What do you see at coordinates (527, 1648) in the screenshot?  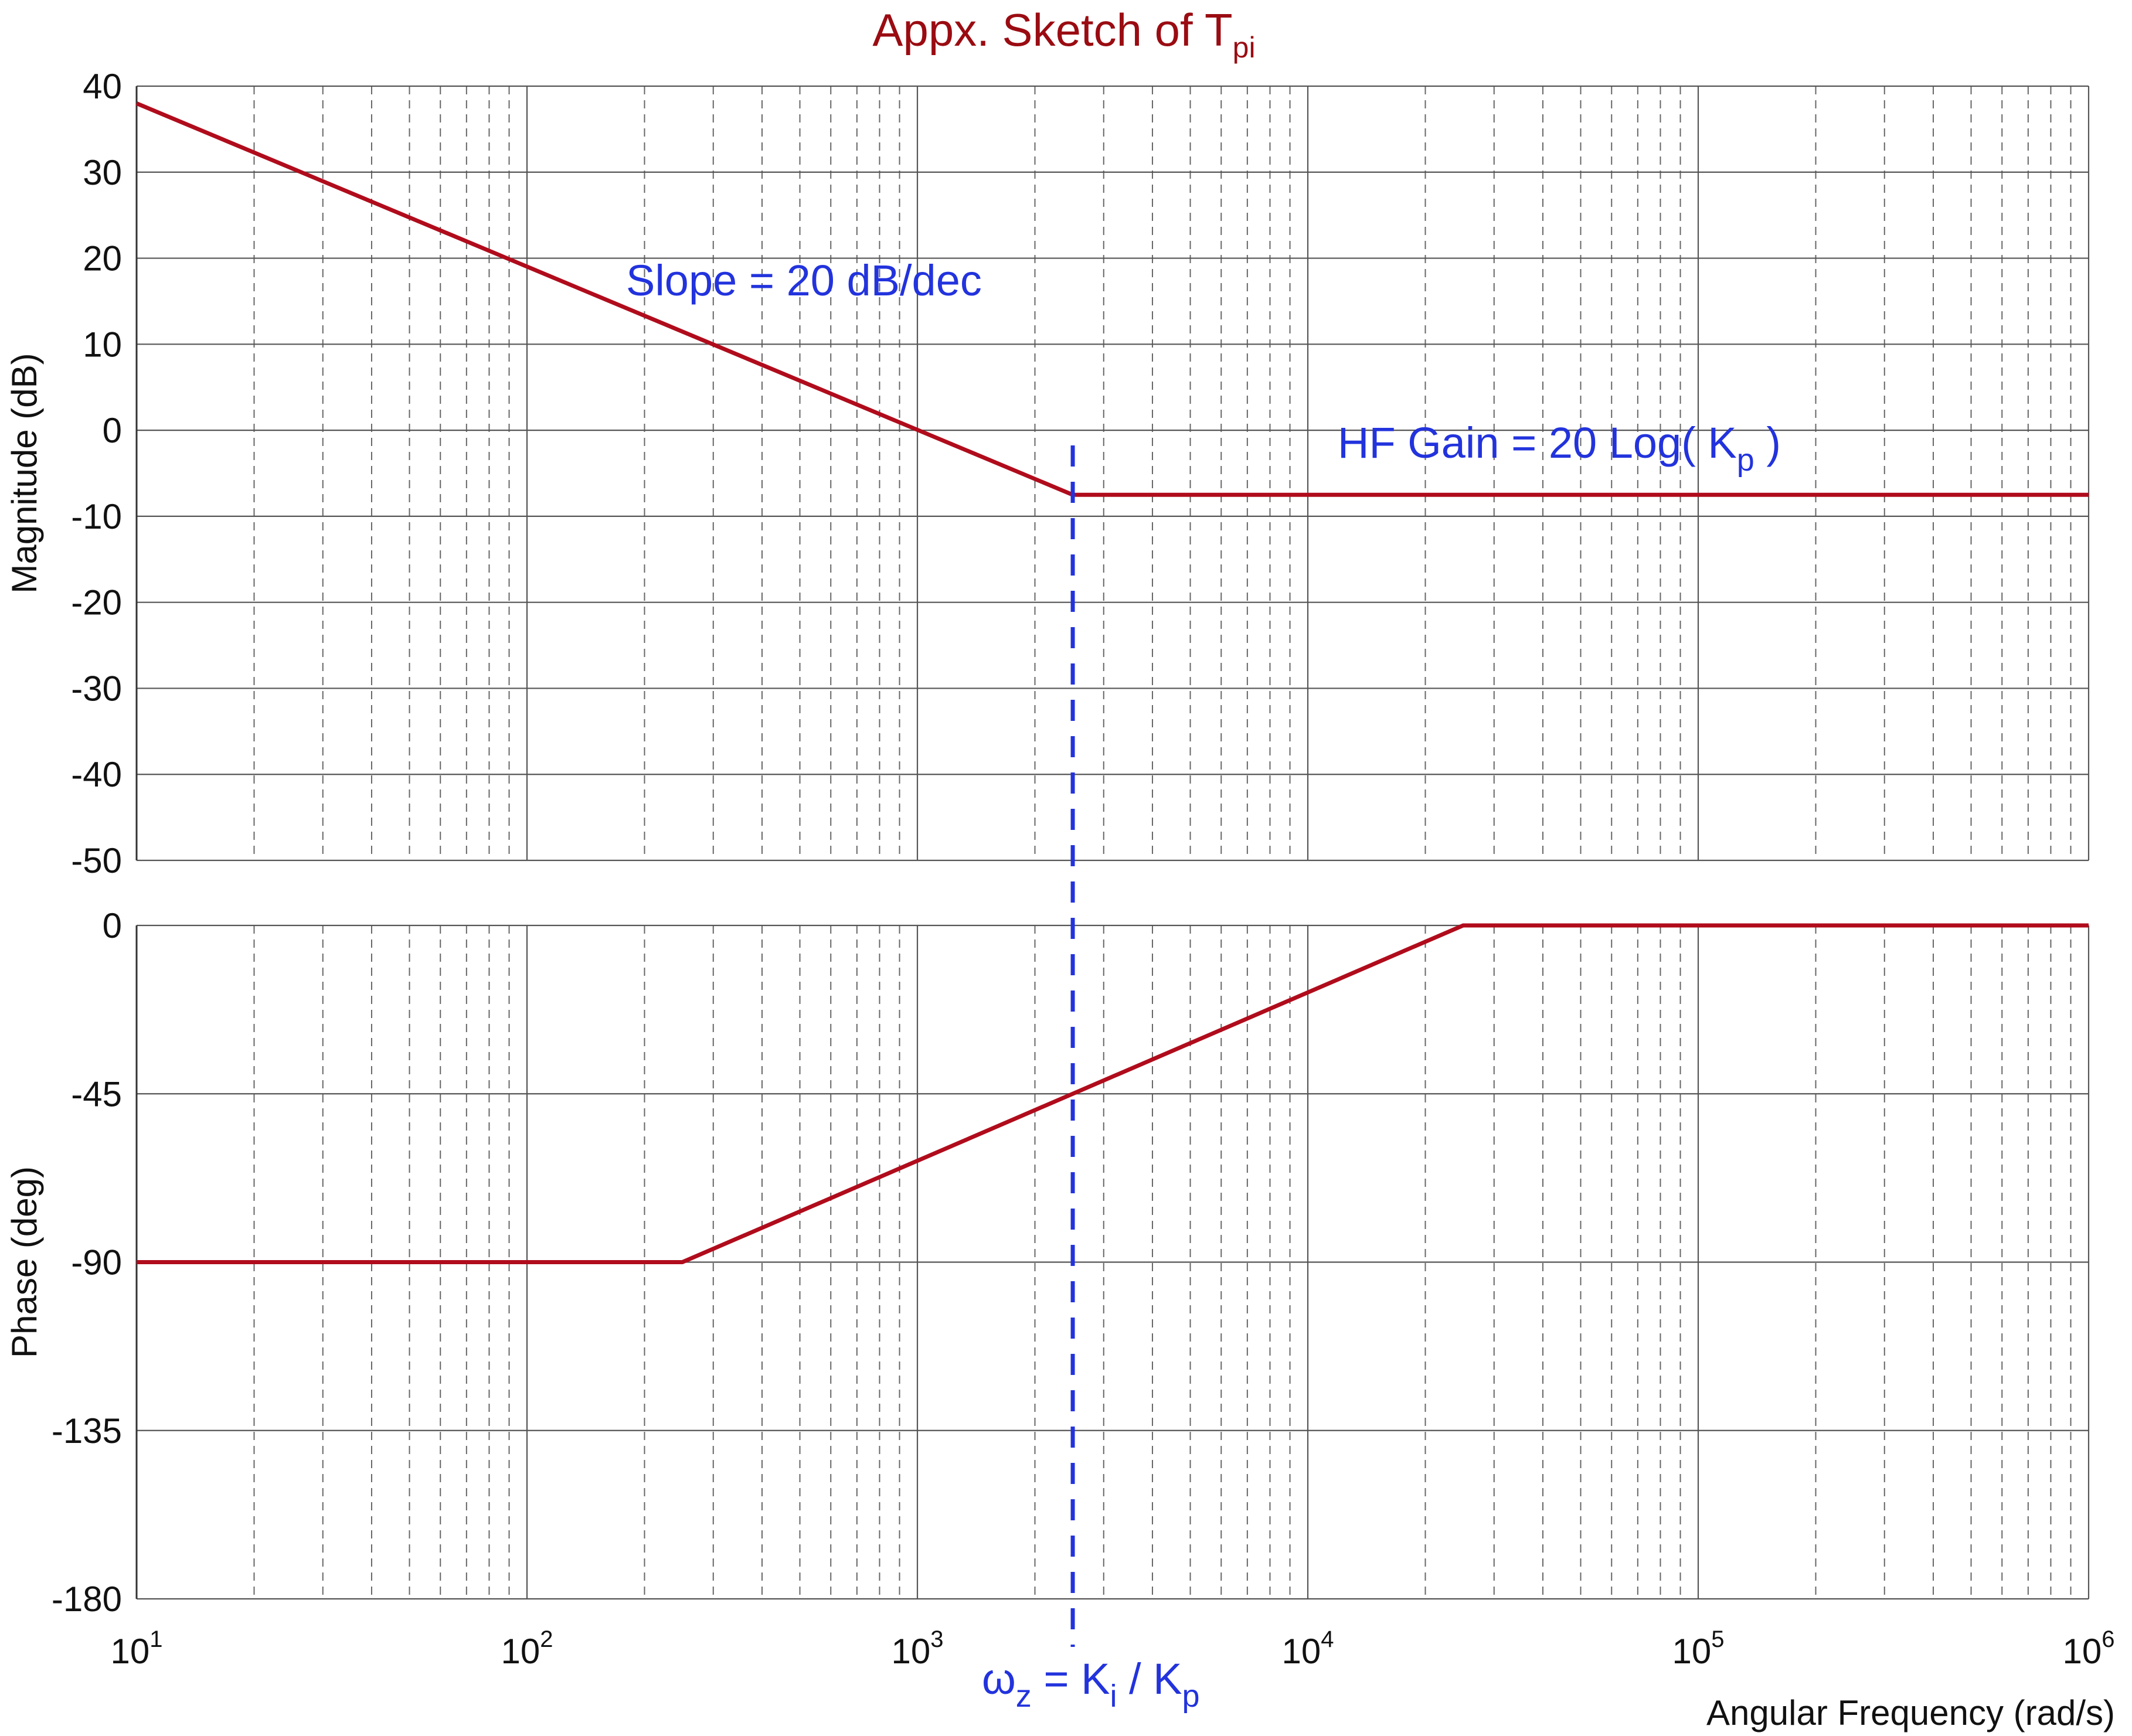 I see `x-tick-label: 10²` at bounding box center [527, 1648].